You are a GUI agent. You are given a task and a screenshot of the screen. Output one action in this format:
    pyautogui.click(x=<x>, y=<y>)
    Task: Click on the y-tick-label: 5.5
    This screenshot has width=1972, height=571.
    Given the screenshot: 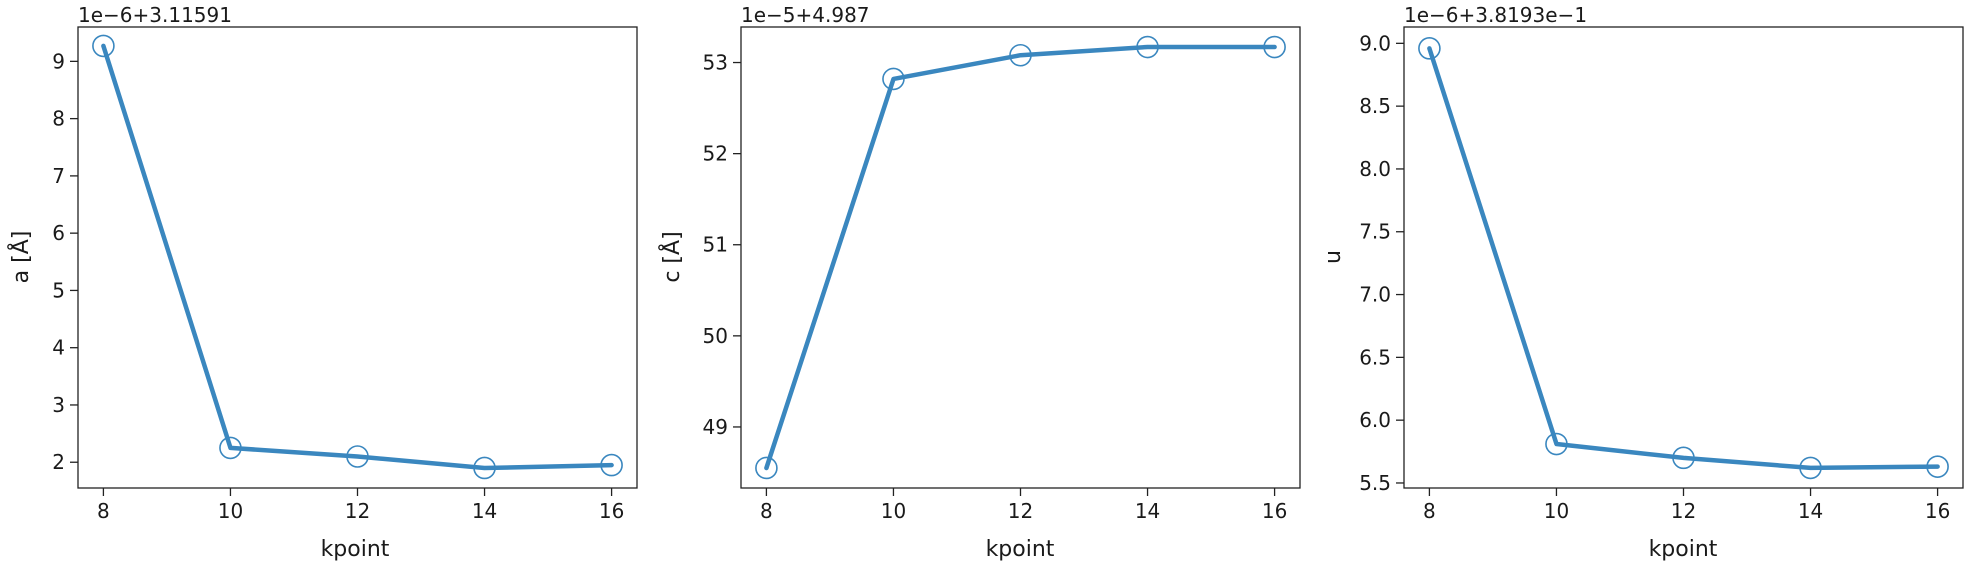 What is the action you would take?
    pyautogui.click(x=1375, y=483)
    